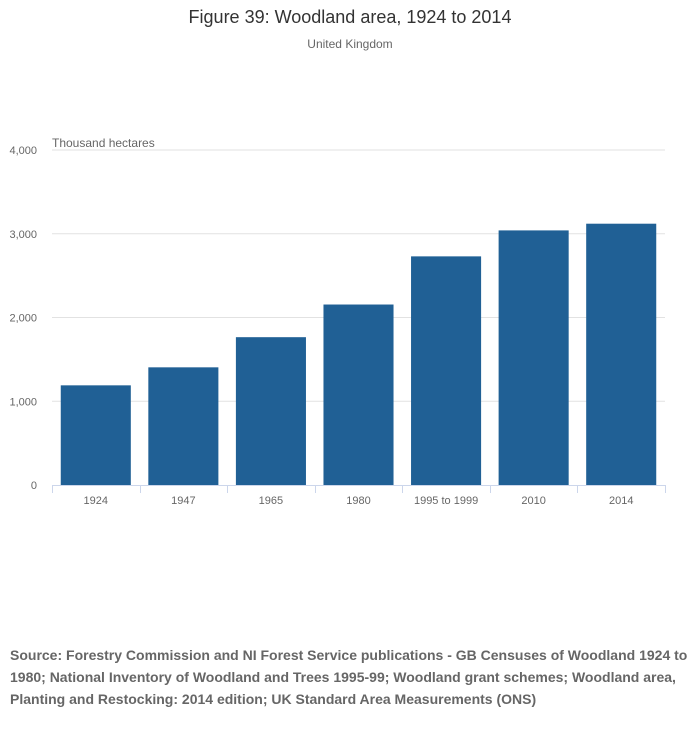  Describe the element at coordinates (350, 17) in the screenshot. I see `chart-title: Figure 39: Woodland area, 1924 to 2014` at that location.